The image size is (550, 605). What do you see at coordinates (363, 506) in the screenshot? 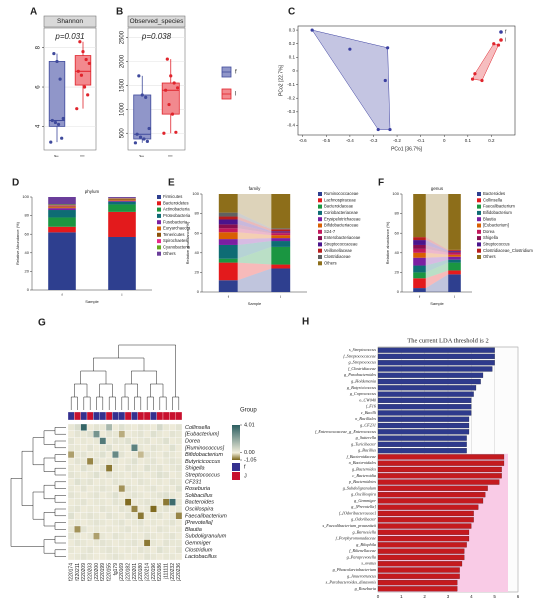
I see `bar-label: g_[Prevotella]` at bounding box center [363, 506].